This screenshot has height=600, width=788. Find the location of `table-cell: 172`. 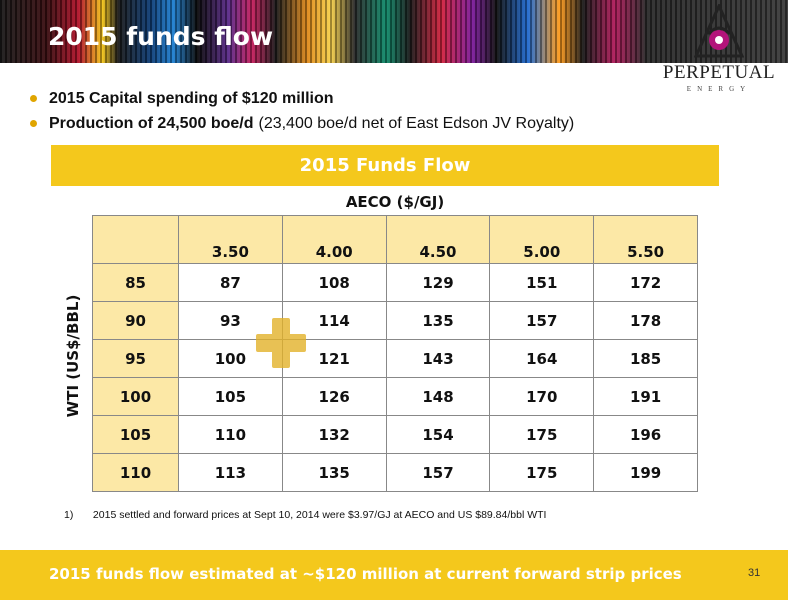

table-cell: 172 is located at coordinates (645, 282).